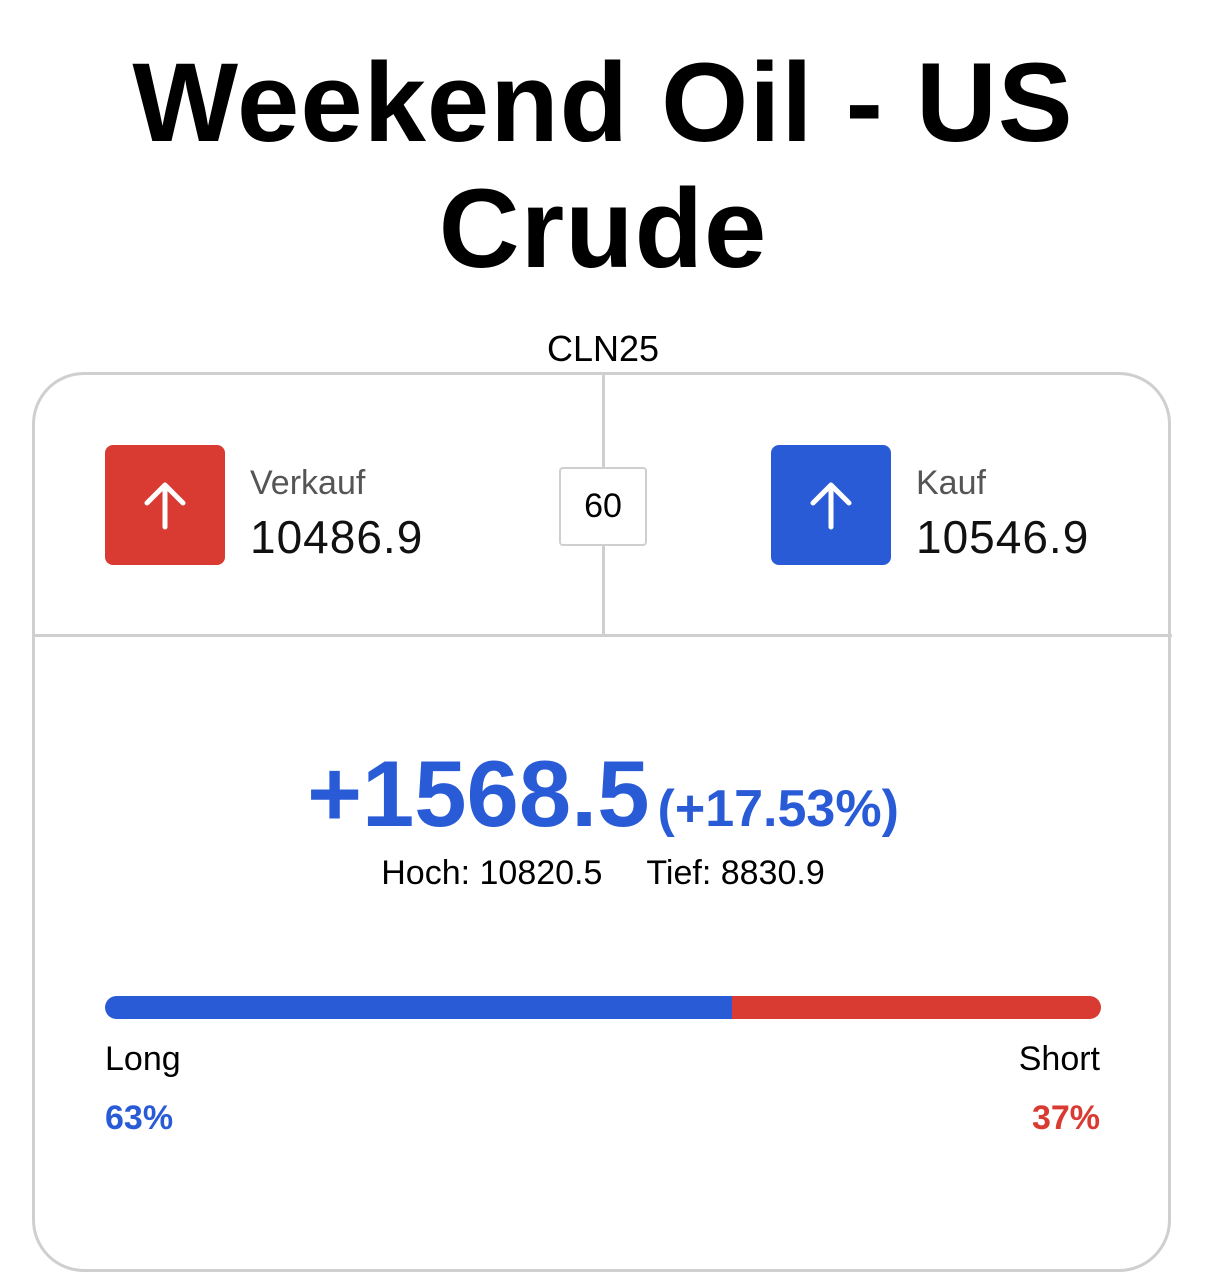 The image size is (1206, 1272). What do you see at coordinates (1059, 1059) in the screenshot?
I see `short-label: Short` at bounding box center [1059, 1059].